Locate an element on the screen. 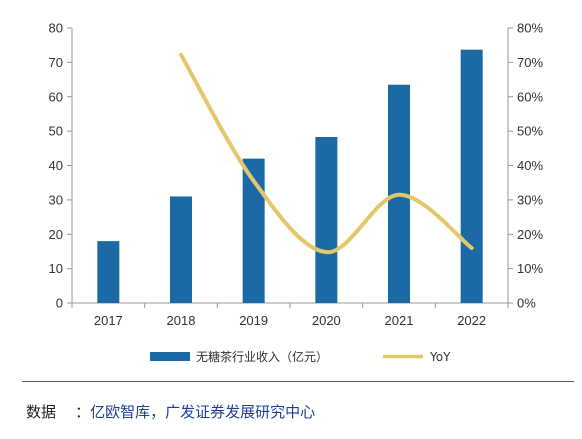 Image resolution: width=582 pixels, height=439 pixels. left-y-axis: 0 10 20 30 40 50 60 70 80 is located at coordinates (61, 166).